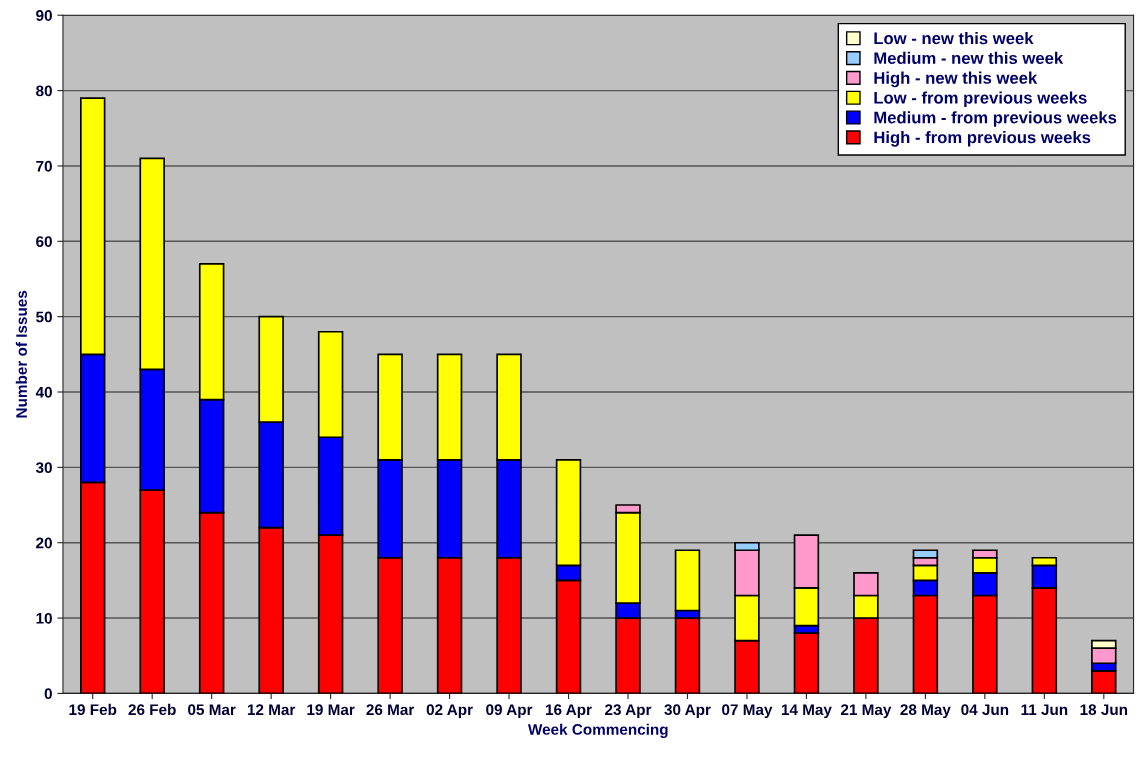  What do you see at coordinates (44, 91) in the screenshot?
I see `y-tick-label: 80` at bounding box center [44, 91].